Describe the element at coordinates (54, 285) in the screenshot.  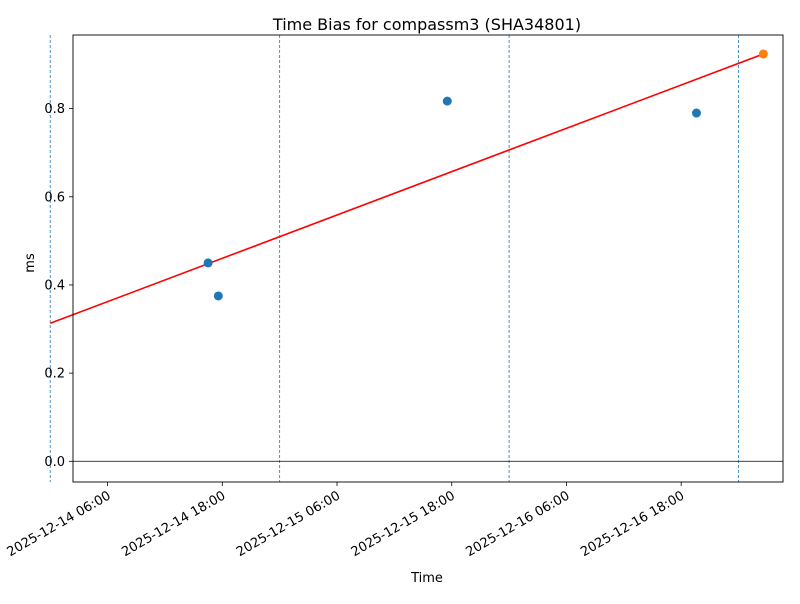
I see `y-tick-label: 0.4` at that location.